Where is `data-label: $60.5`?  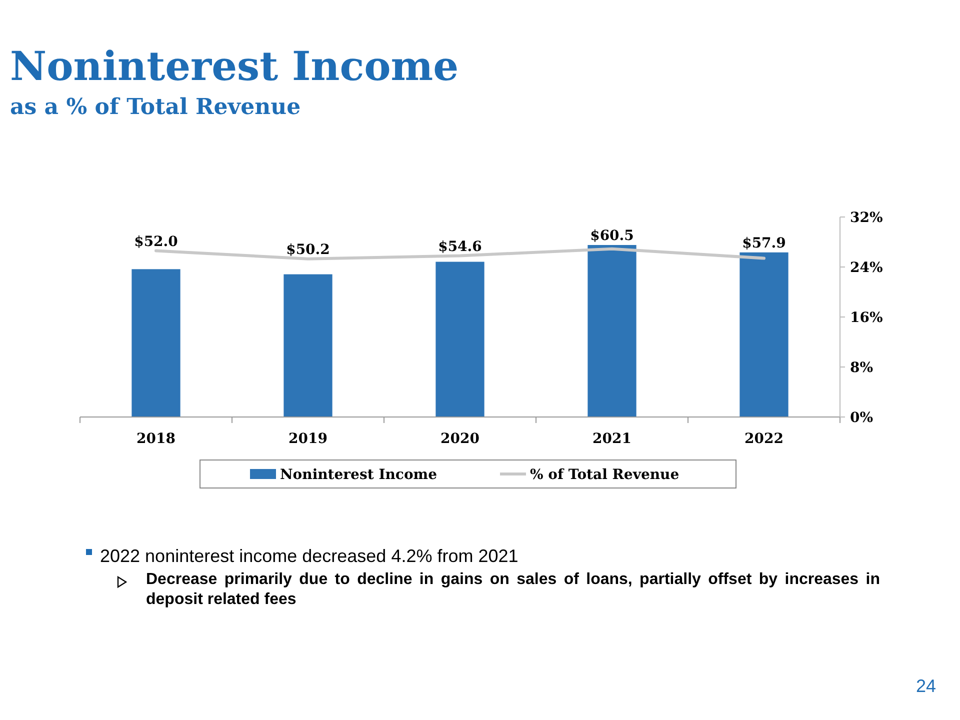 data-label: $60.5 is located at coordinates (612, 236).